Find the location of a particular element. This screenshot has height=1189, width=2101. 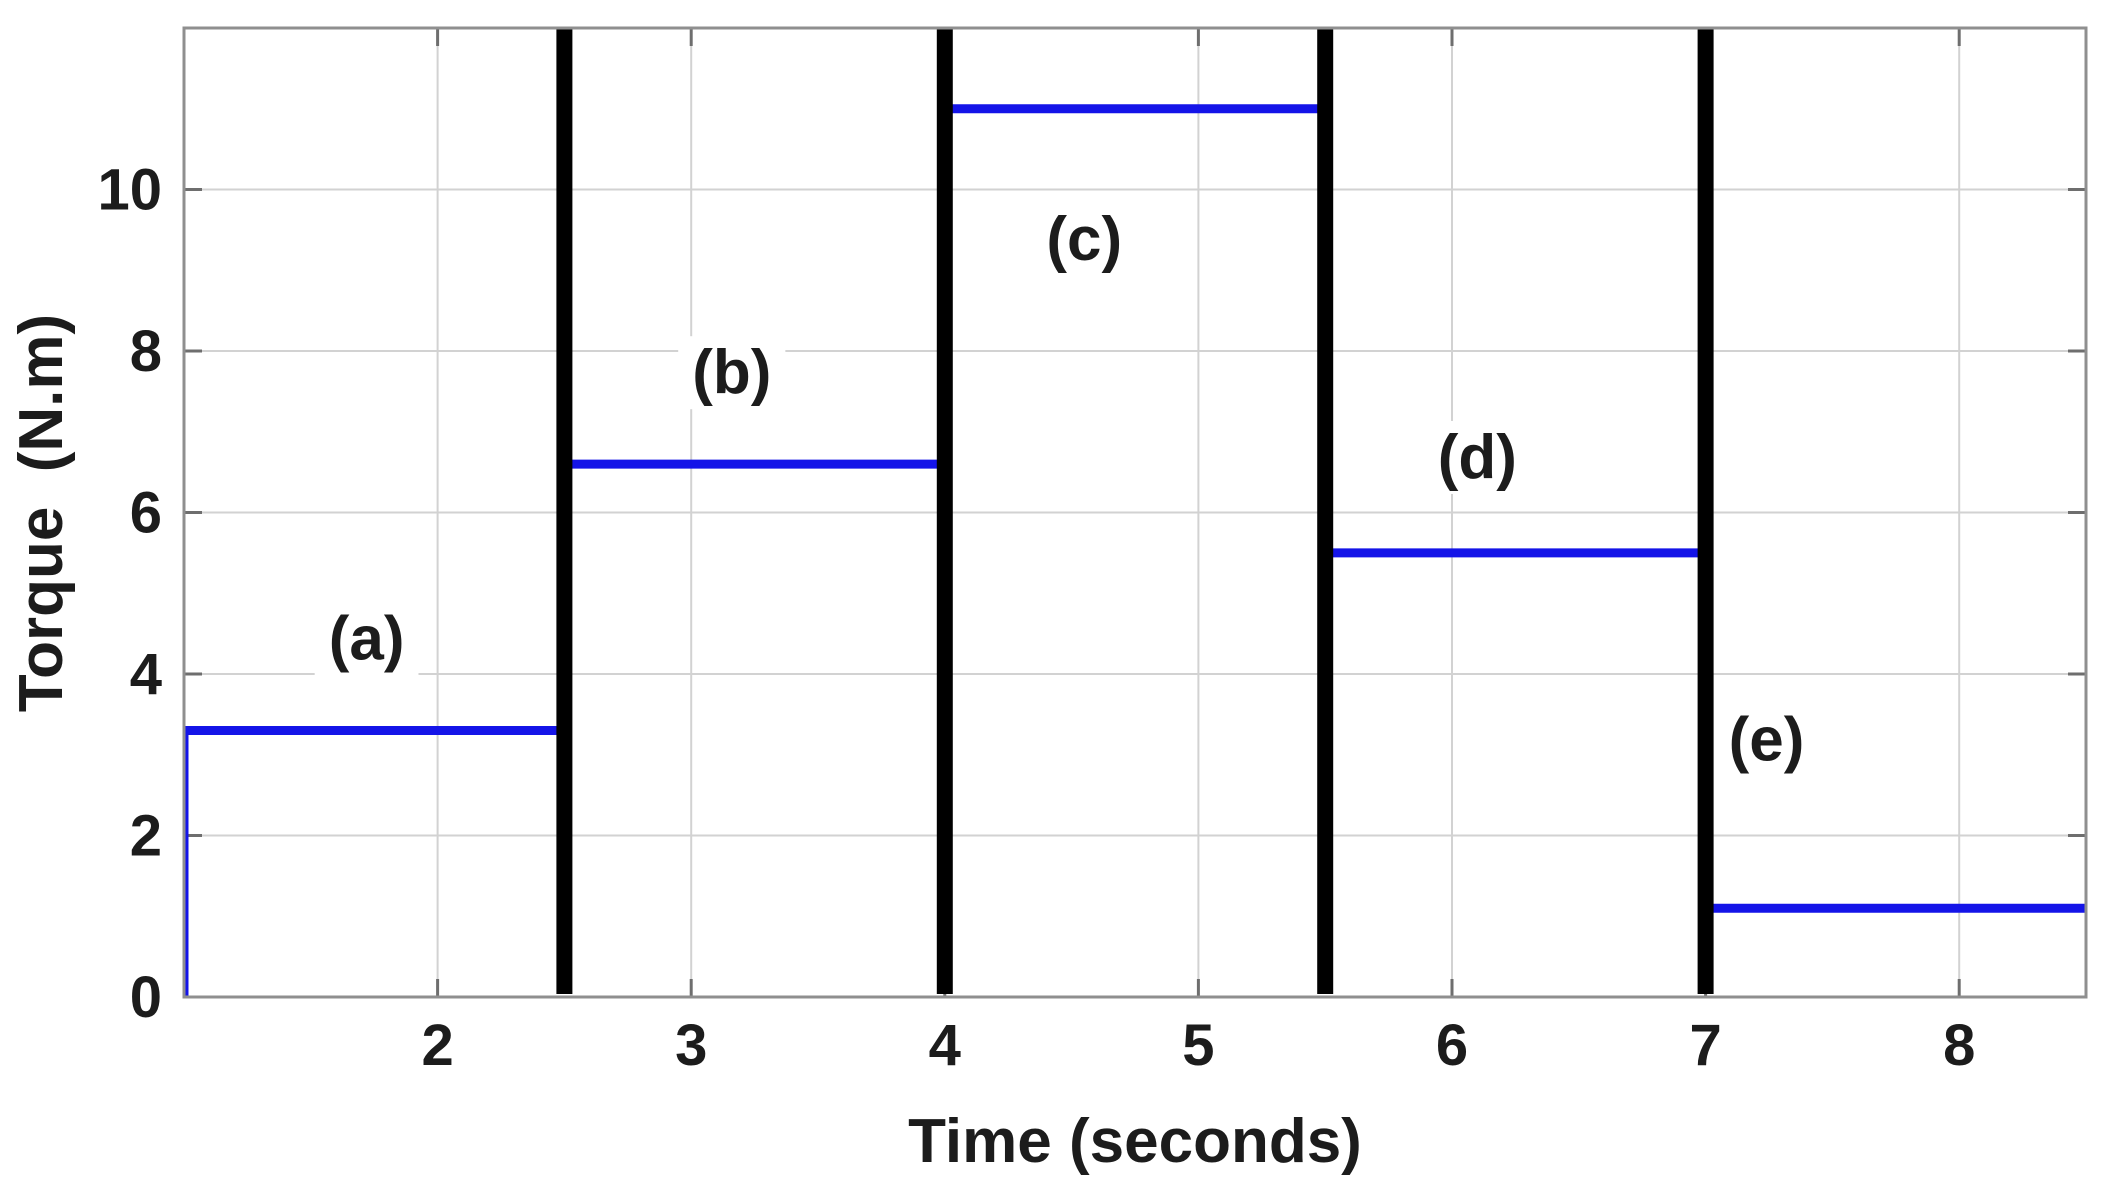

y-tick-label: 2 is located at coordinates (146, 836).